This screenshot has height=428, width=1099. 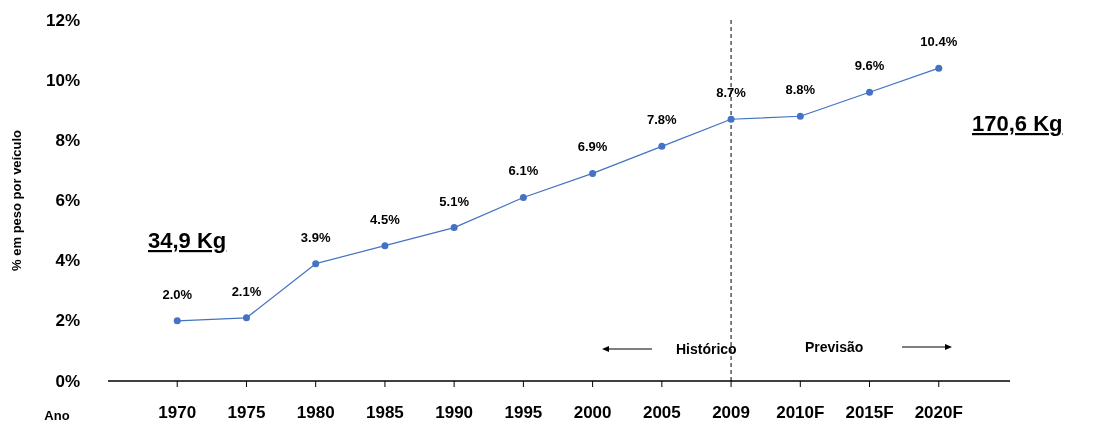 I want to click on data-label: 2.0%, so click(x=177, y=294).